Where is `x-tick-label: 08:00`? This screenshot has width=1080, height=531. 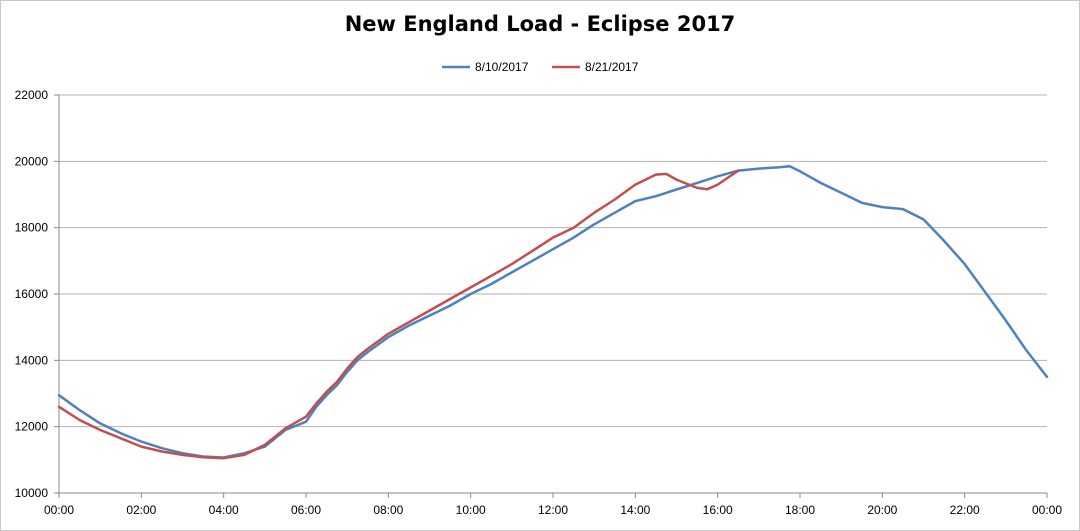
x-tick-label: 08:00 is located at coordinates (388, 510).